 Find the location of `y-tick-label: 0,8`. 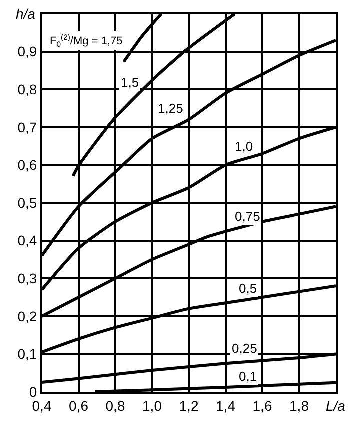

y-tick-label: 0,8 is located at coordinates (28, 90).